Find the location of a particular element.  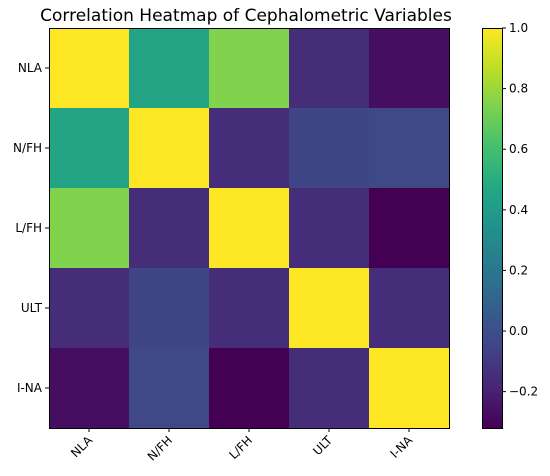

heatmap-cell-I-NA-NLA is located at coordinates (89, 388).